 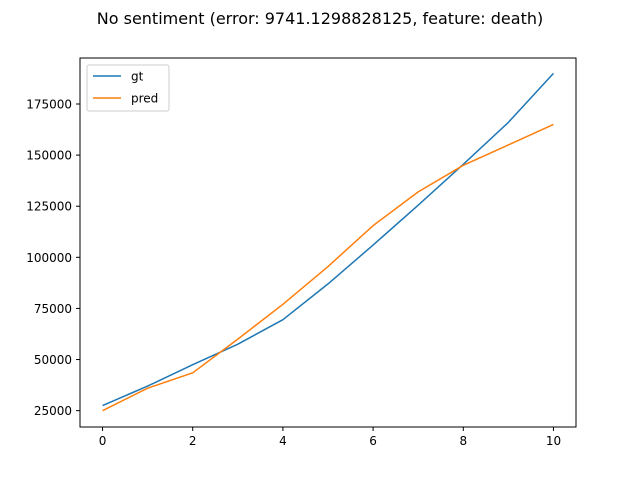 What do you see at coordinates (49, 156) in the screenshot?
I see `y-tick-label: 150000` at bounding box center [49, 156].